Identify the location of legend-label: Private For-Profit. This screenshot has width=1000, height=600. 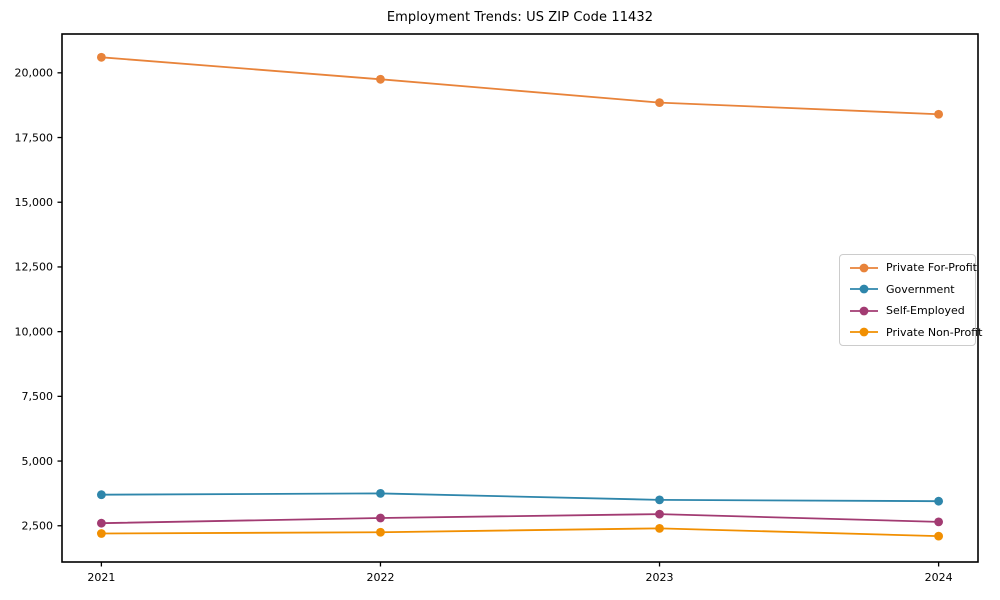
(931, 267).